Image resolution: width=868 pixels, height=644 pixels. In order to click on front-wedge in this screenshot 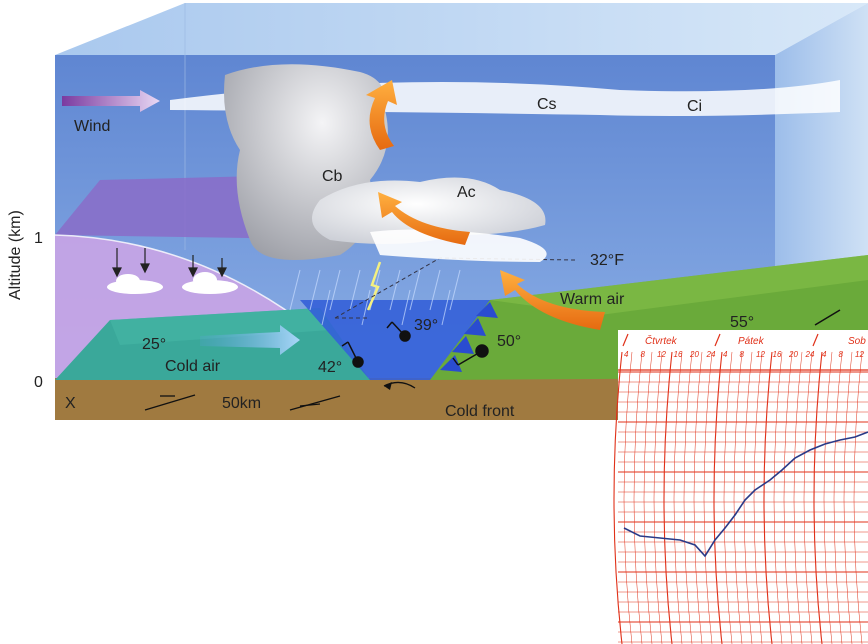, I will do `click(400, 340)`.